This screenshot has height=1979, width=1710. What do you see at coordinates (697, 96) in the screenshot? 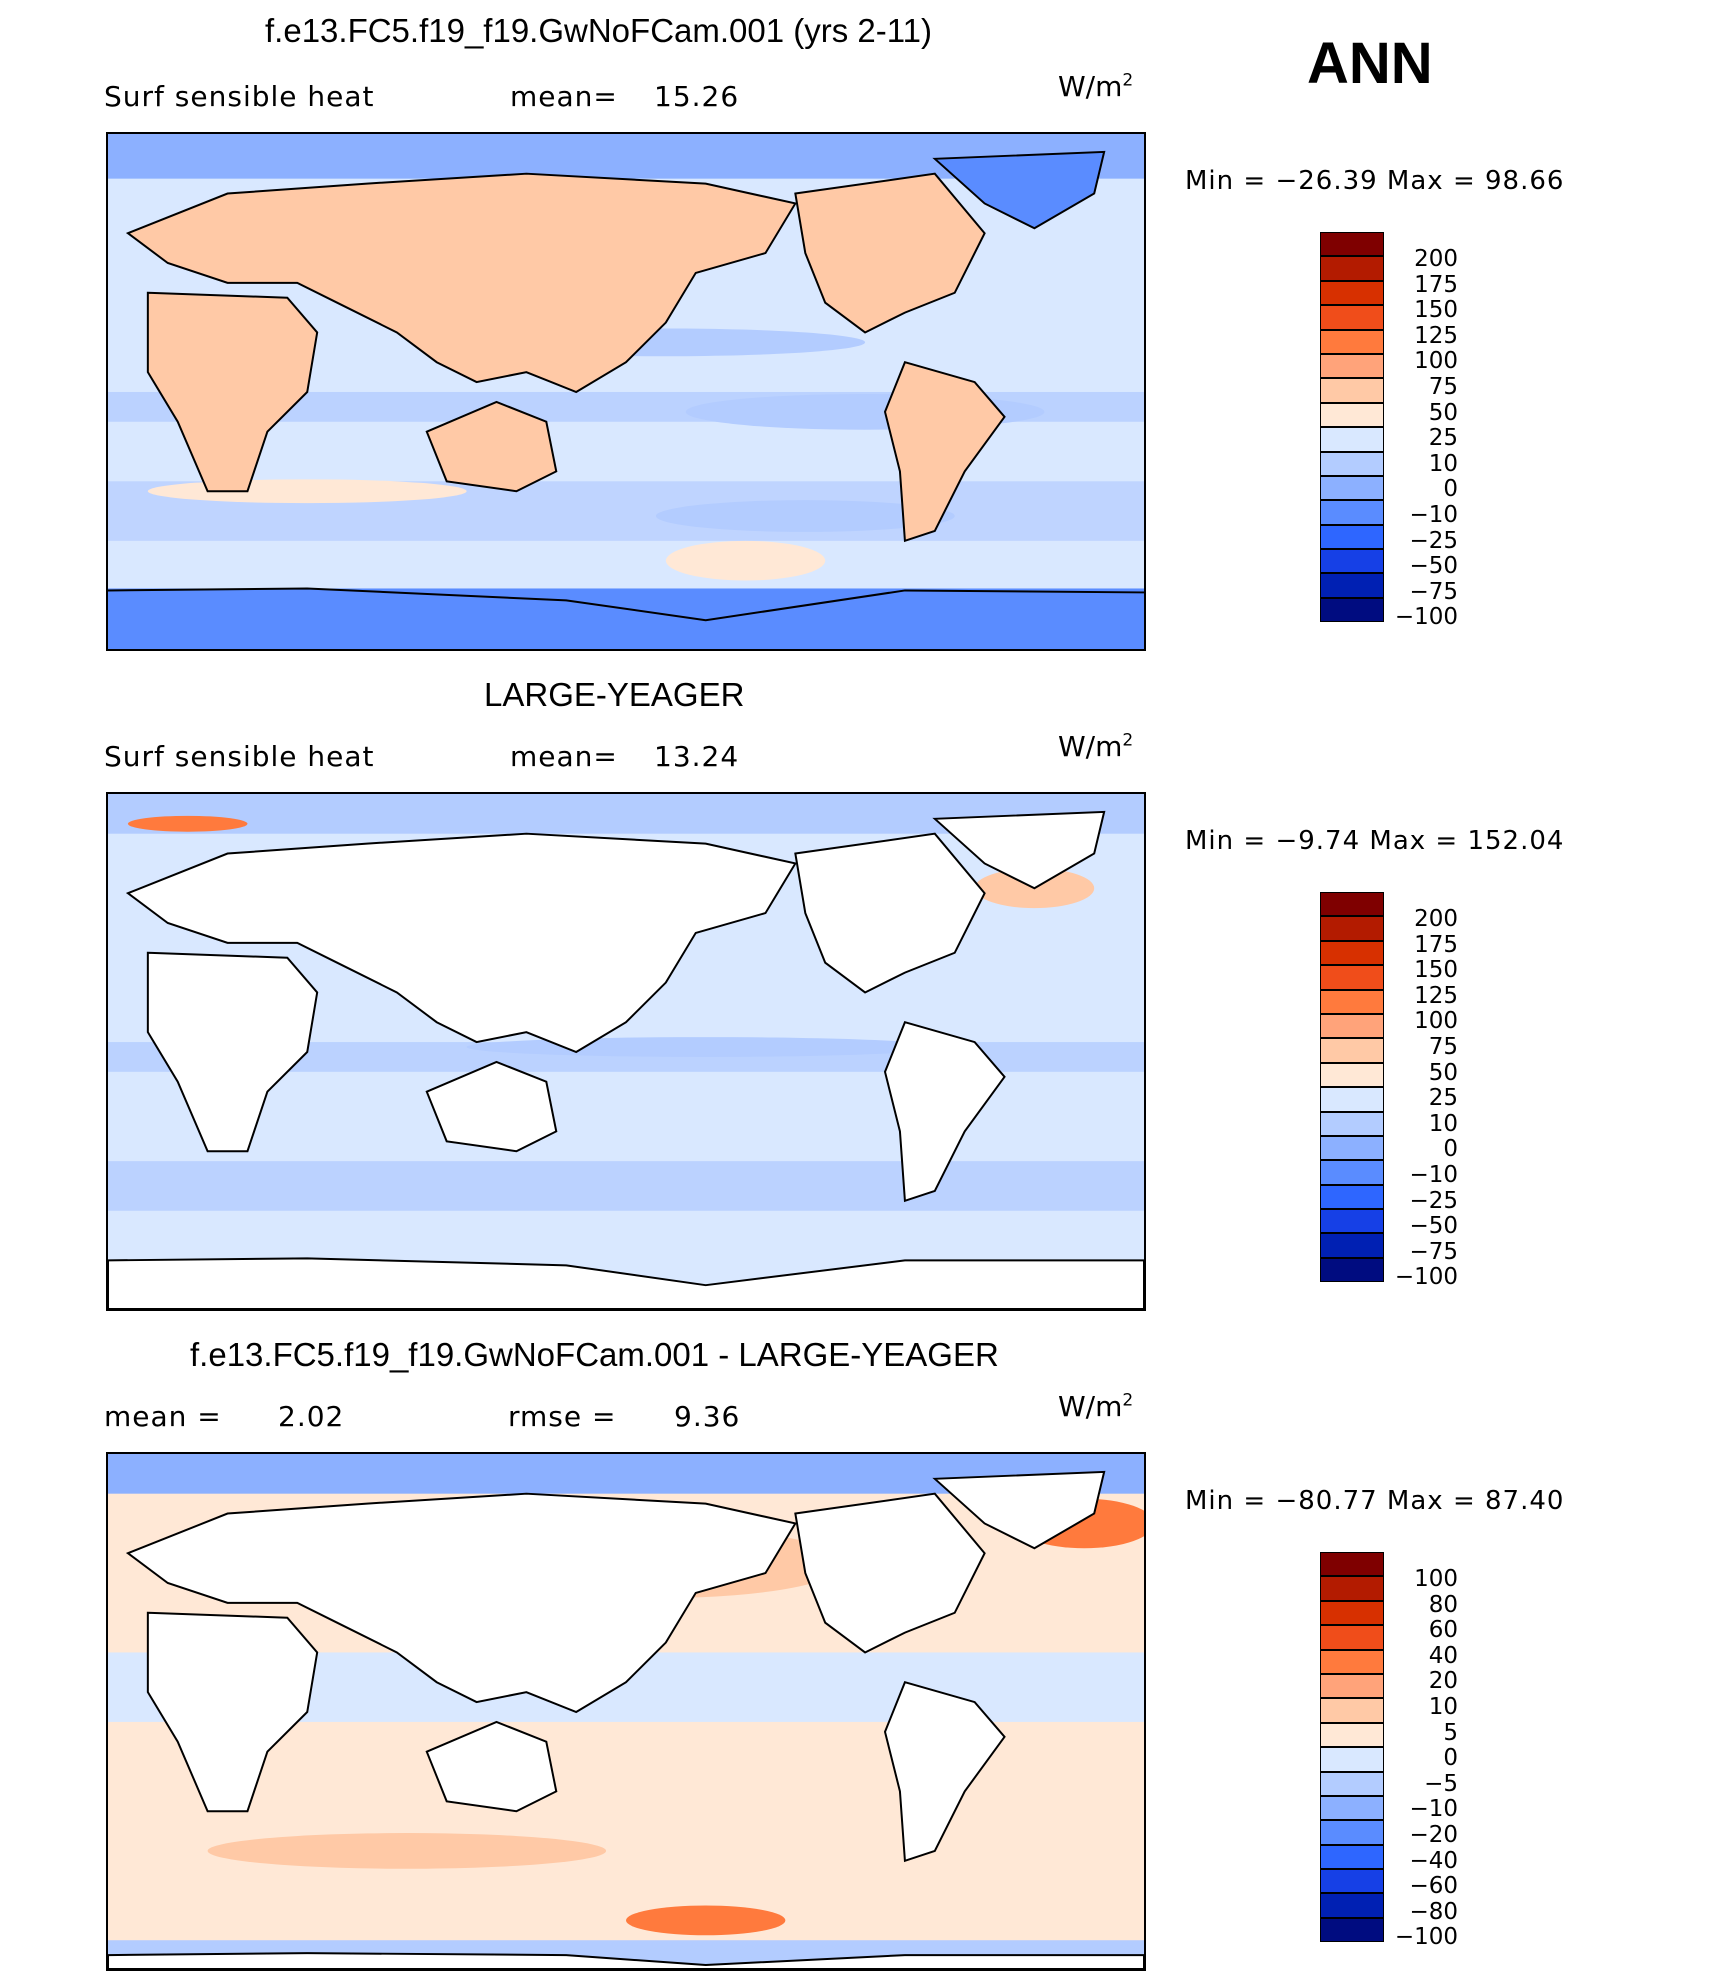
I see `panel1-mean-value: 15.26` at bounding box center [697, 96].